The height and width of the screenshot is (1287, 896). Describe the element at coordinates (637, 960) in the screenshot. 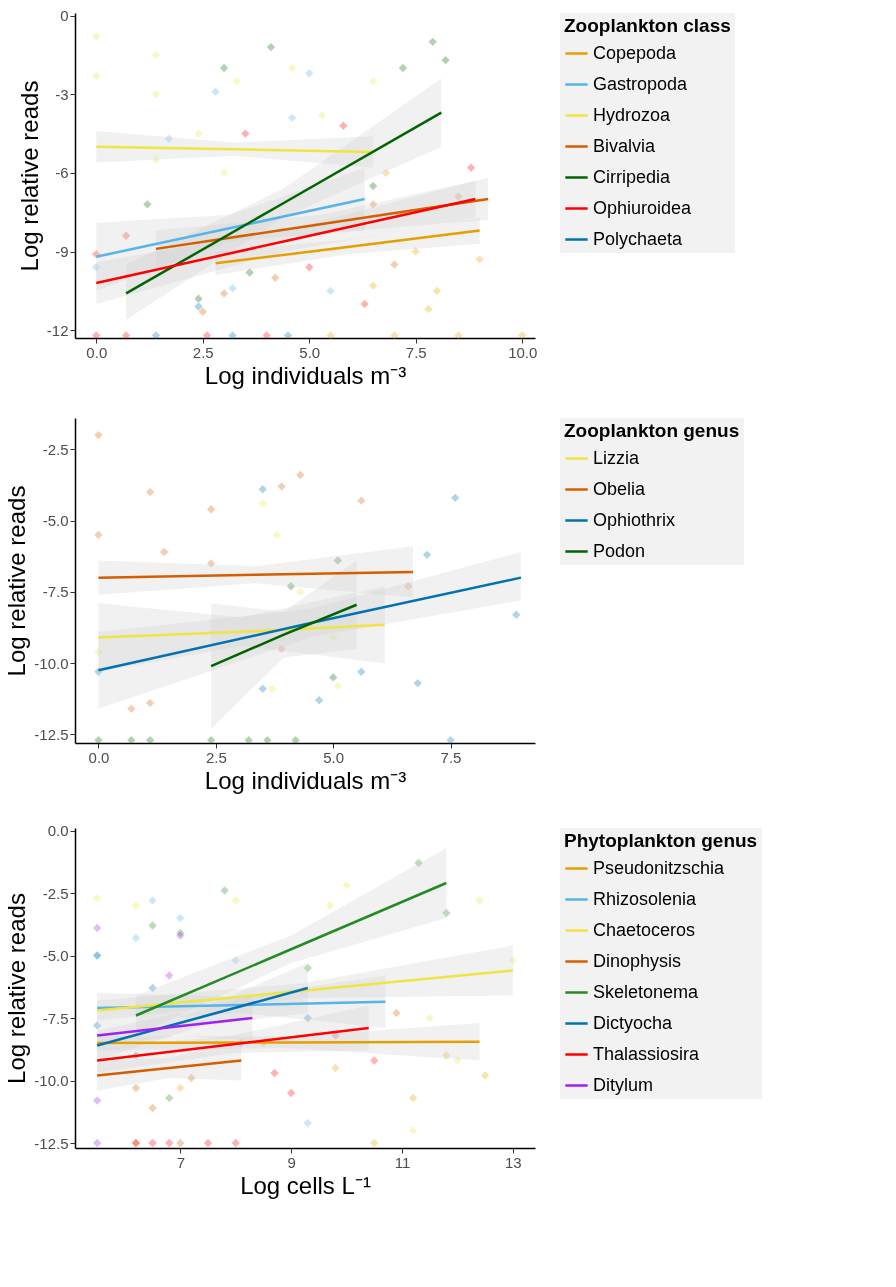

I see `legend-label: Dinophysis` at that location.